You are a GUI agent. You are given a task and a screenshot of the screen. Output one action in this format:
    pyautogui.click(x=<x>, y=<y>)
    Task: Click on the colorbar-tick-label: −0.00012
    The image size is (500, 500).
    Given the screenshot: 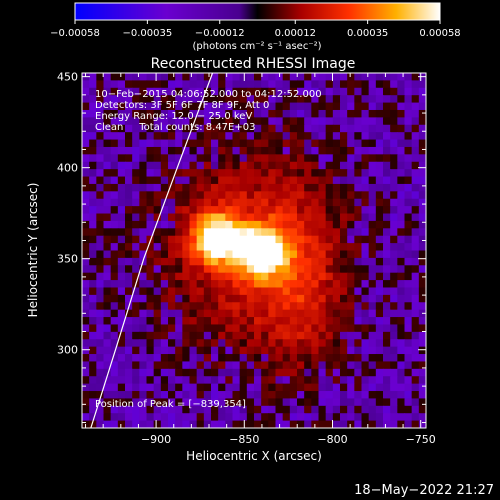 What is the action you would take?
    pyautogui.click(x=220, y=33)
    